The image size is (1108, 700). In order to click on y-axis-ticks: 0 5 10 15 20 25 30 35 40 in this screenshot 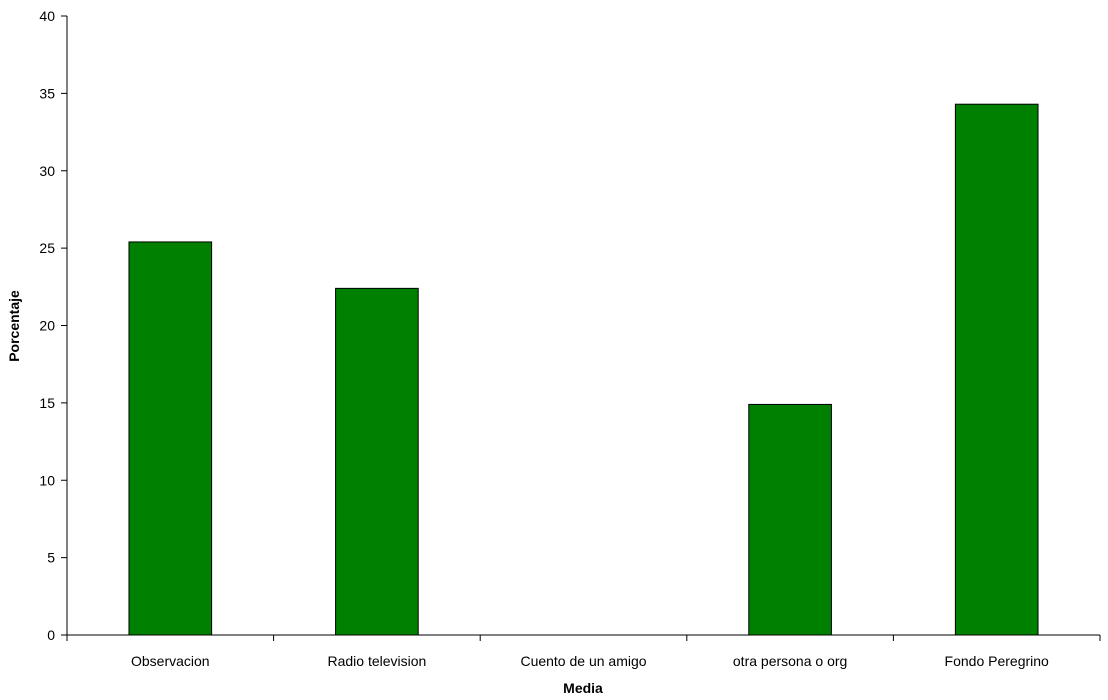, I will do `click(53, 325)`.